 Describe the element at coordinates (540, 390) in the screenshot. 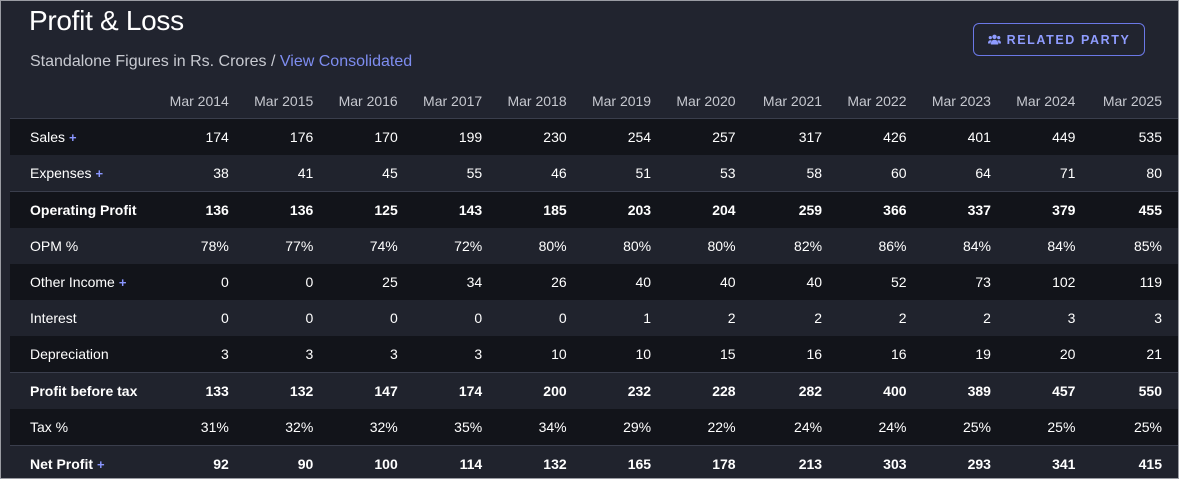

I see `value-cell: 200` at that location.